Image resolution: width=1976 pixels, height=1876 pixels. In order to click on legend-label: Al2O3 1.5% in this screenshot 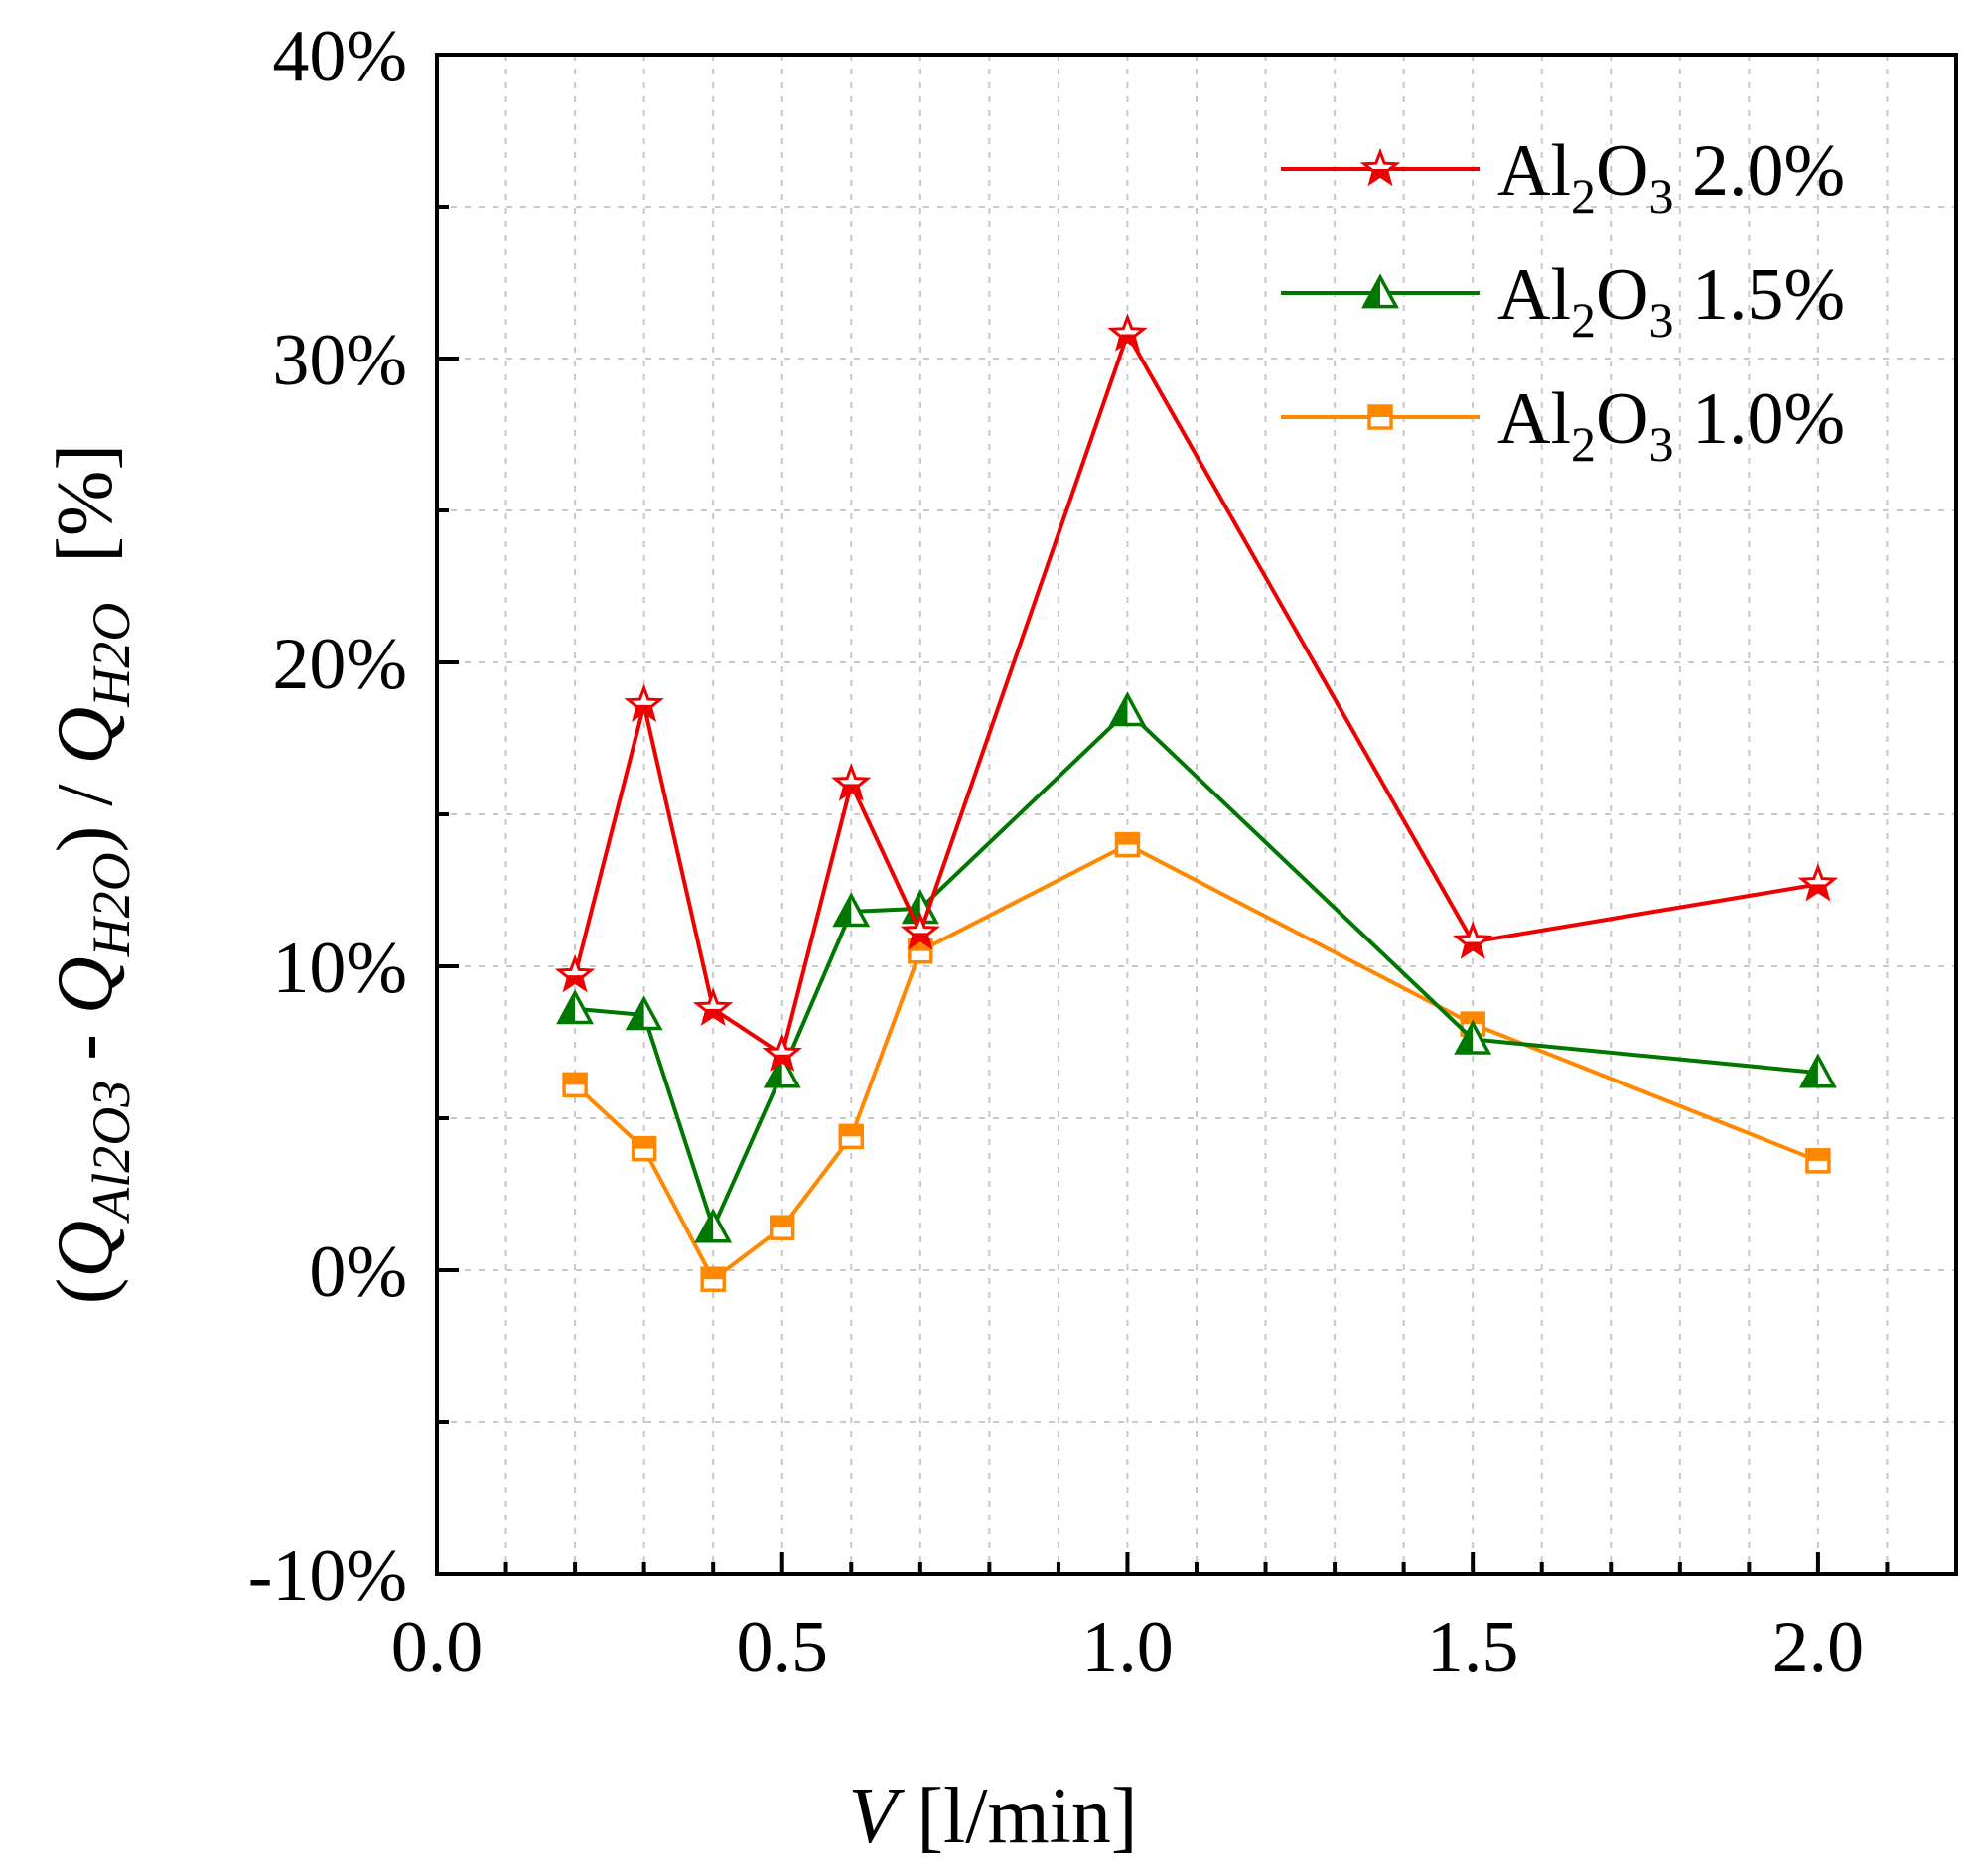, I will do `click(1671, 301)`.